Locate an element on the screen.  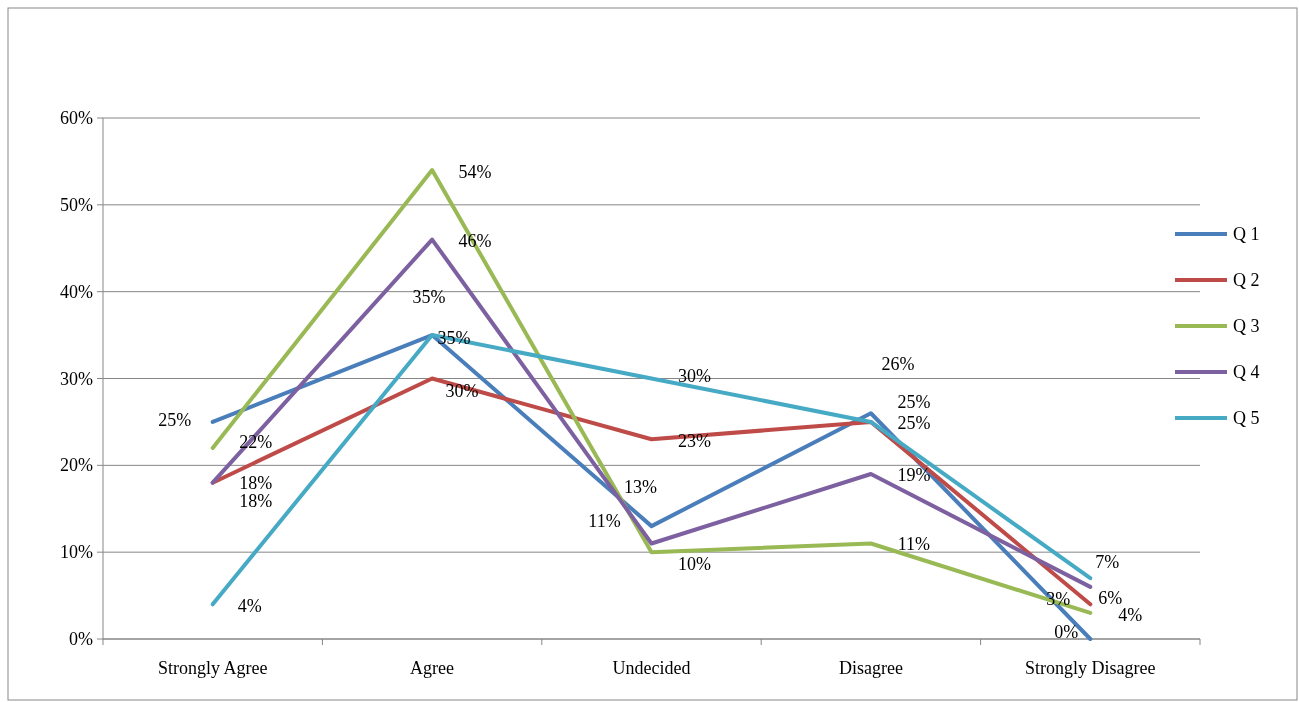
y-tick-label: 0% is located at coordinates (81, 639).